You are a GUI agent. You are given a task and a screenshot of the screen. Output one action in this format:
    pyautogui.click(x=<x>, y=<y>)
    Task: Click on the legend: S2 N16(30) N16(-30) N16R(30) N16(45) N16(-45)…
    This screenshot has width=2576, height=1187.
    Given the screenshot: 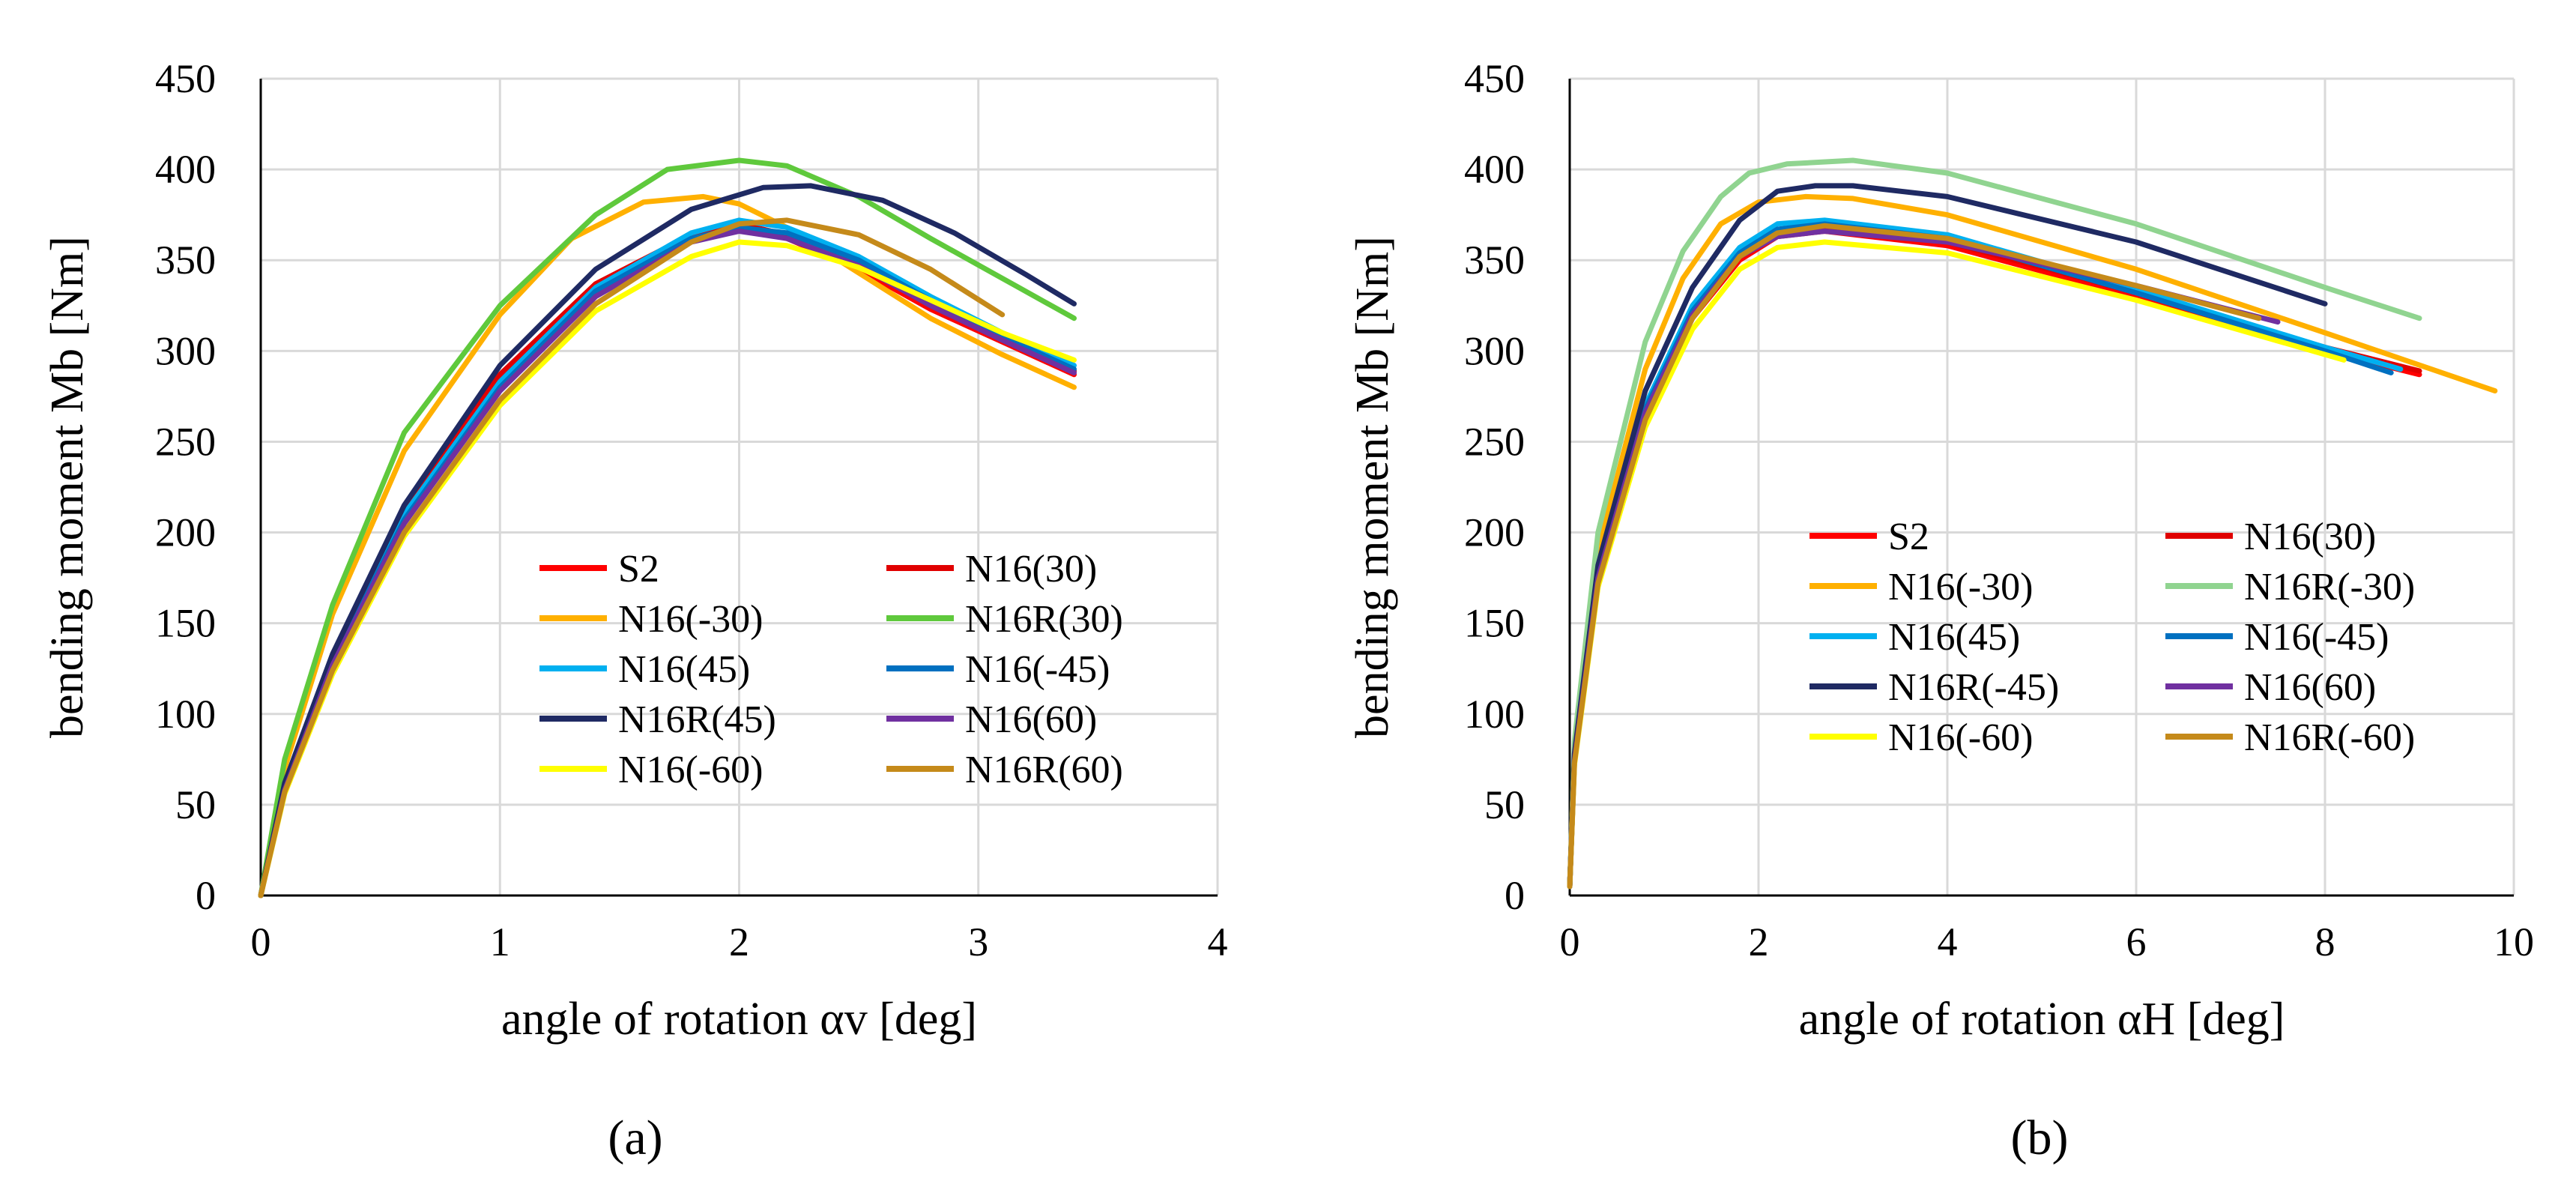 What is the action you would take?
    pyautogui.click(x=831, y=669)
    